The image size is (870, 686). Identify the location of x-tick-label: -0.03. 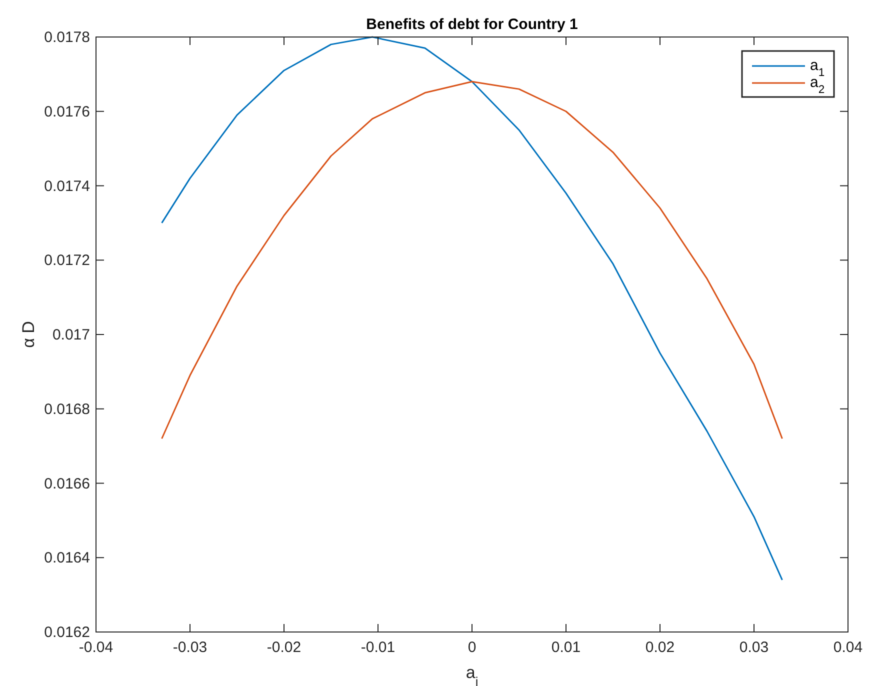
(190, 647).